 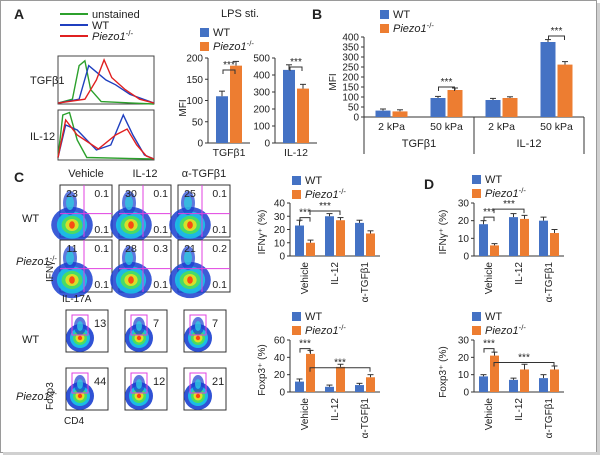 What do you see at coordinates (282, 257) in the screenshot?
I see `C_IFNg-ytick-label: 0` at bounding box center [282, 257].